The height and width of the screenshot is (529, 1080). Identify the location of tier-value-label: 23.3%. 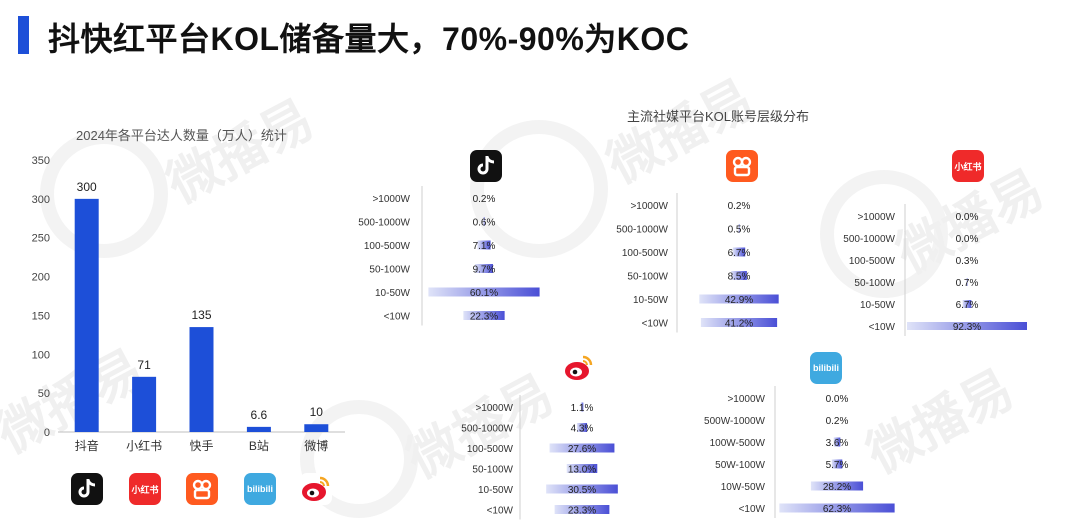
(582, 511).